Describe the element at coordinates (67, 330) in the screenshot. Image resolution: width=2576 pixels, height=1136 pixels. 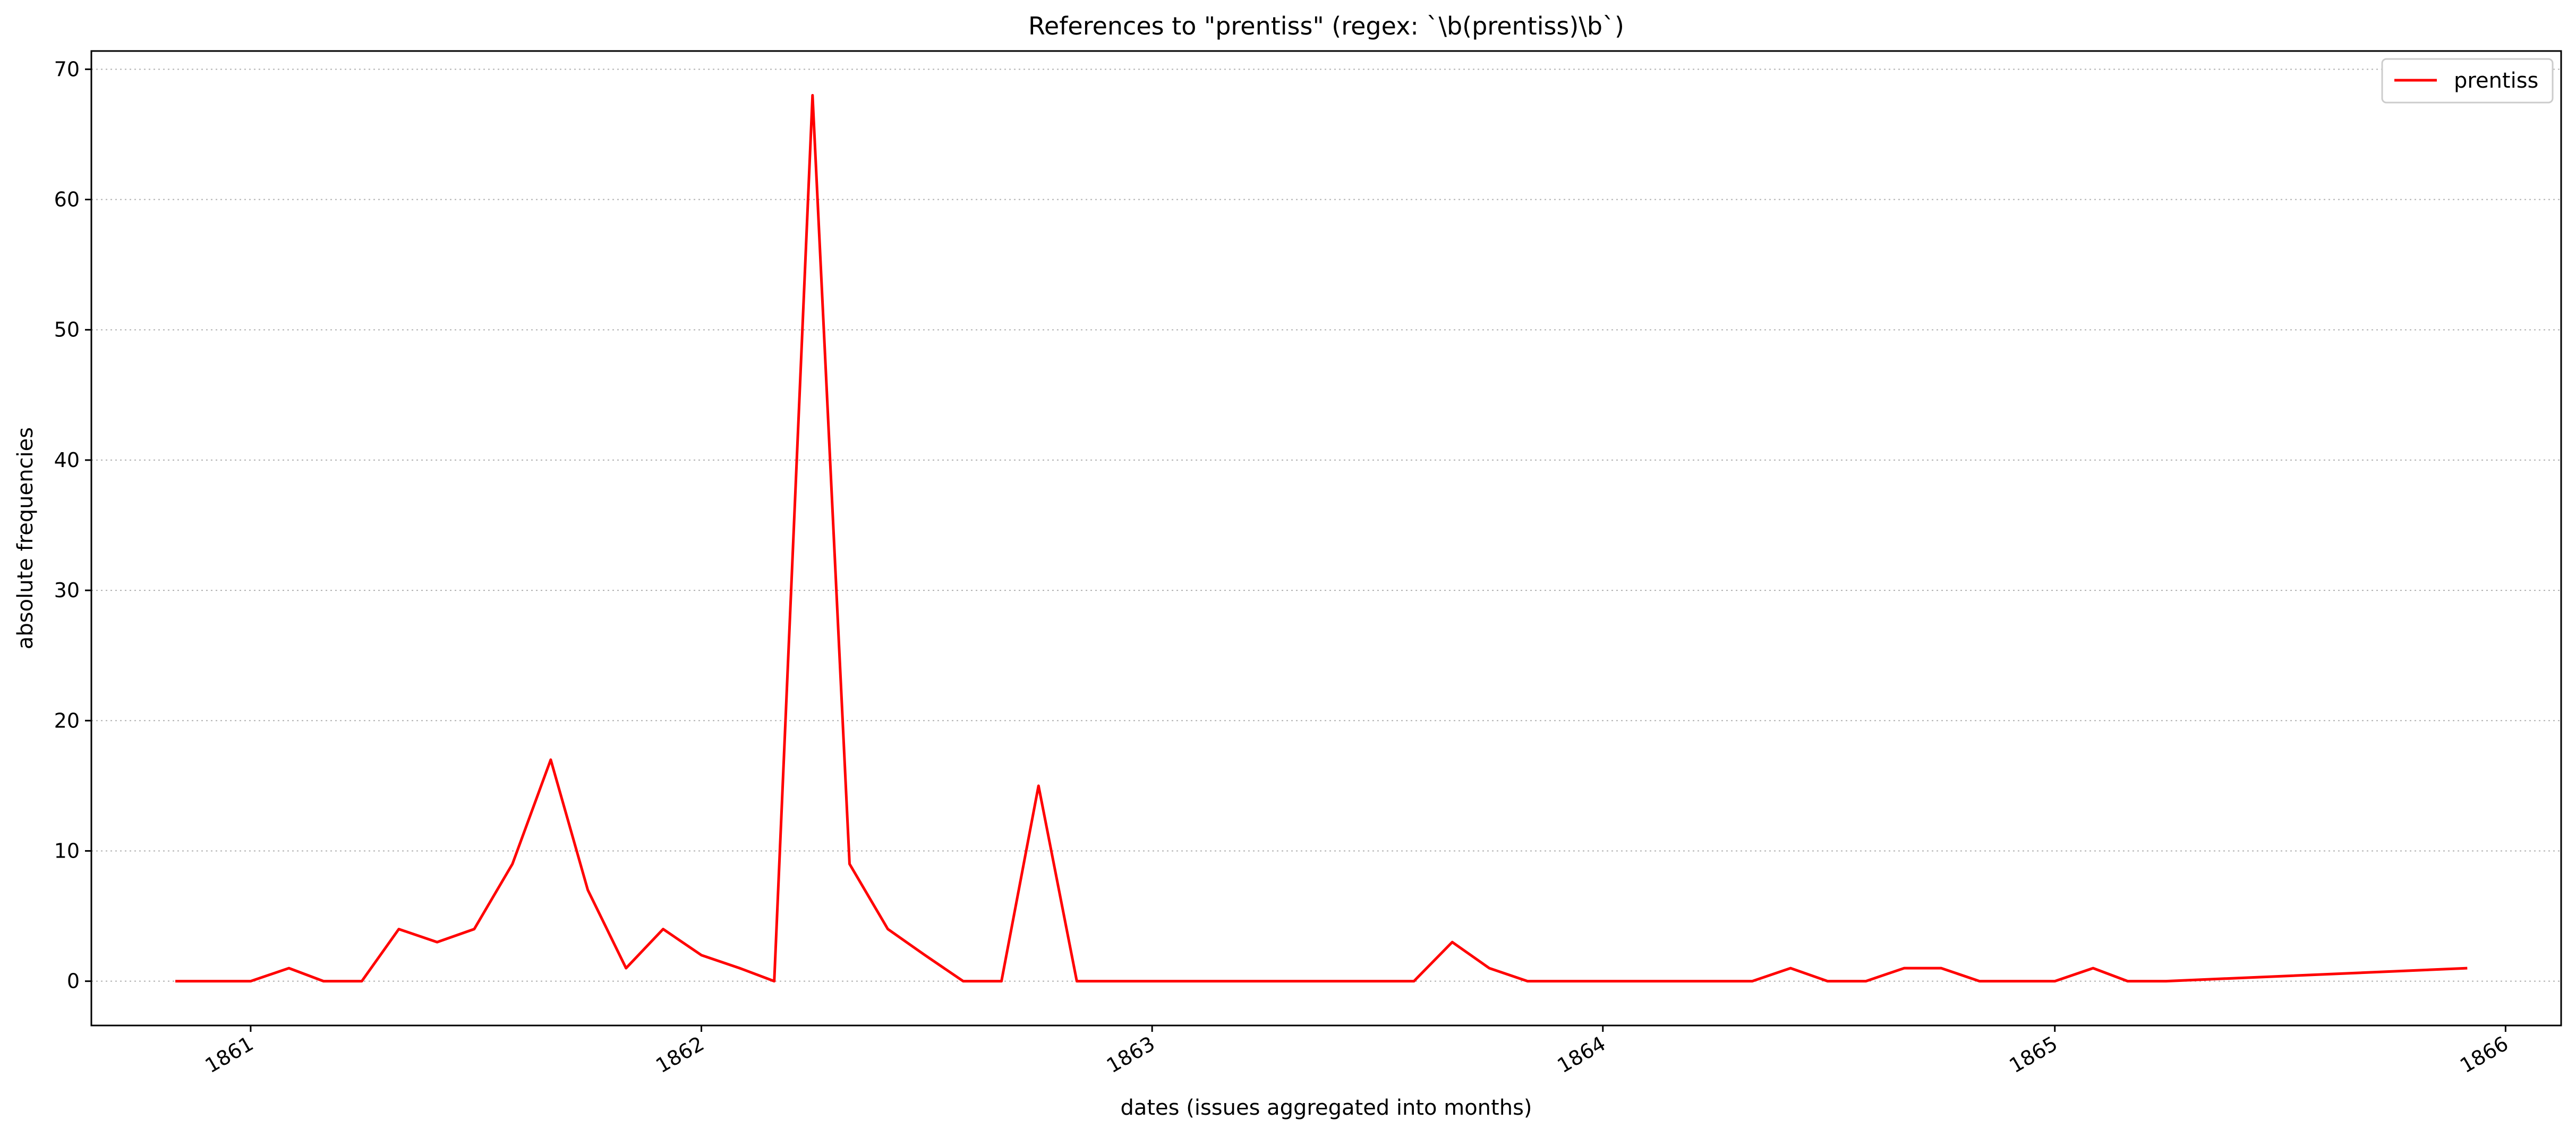
I see `y-tick-label: 50` at that location.